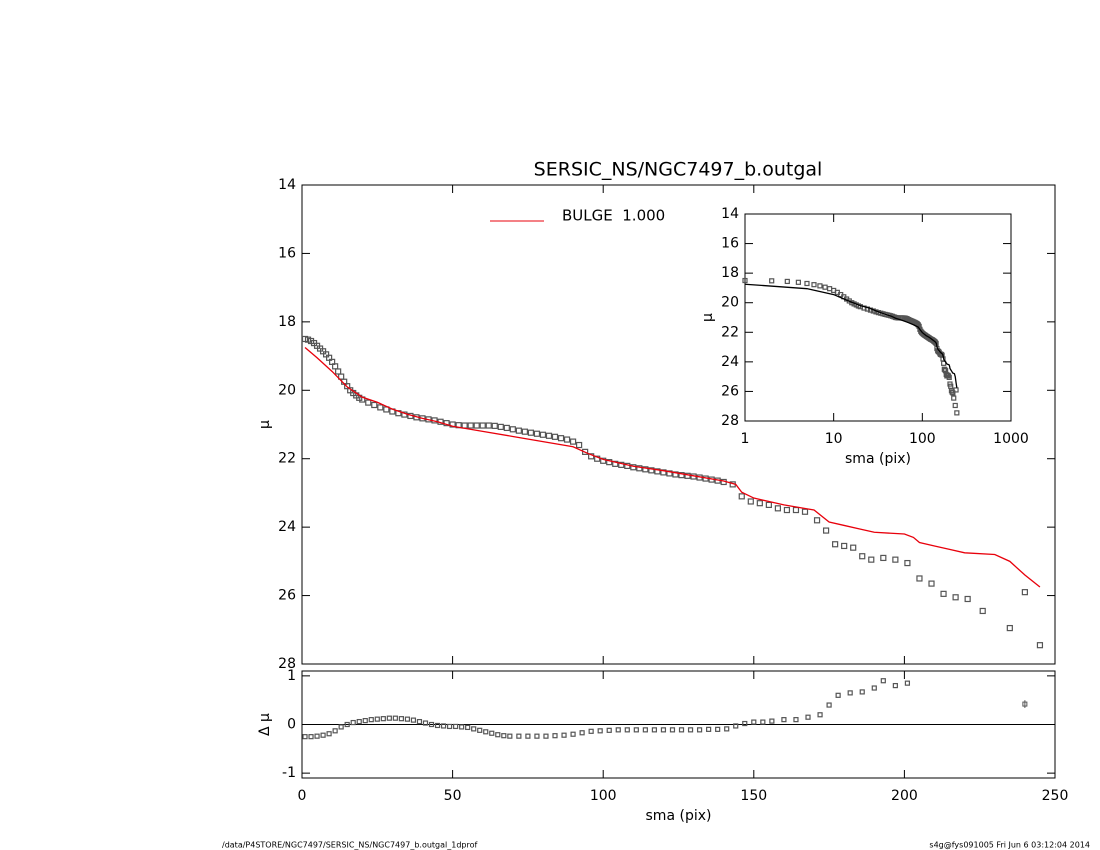 This screenshot has width=1100, height=850. Describe the element at coordinates (904, 796) in the screenshot. I see `x-tick-label: 200` at that location.